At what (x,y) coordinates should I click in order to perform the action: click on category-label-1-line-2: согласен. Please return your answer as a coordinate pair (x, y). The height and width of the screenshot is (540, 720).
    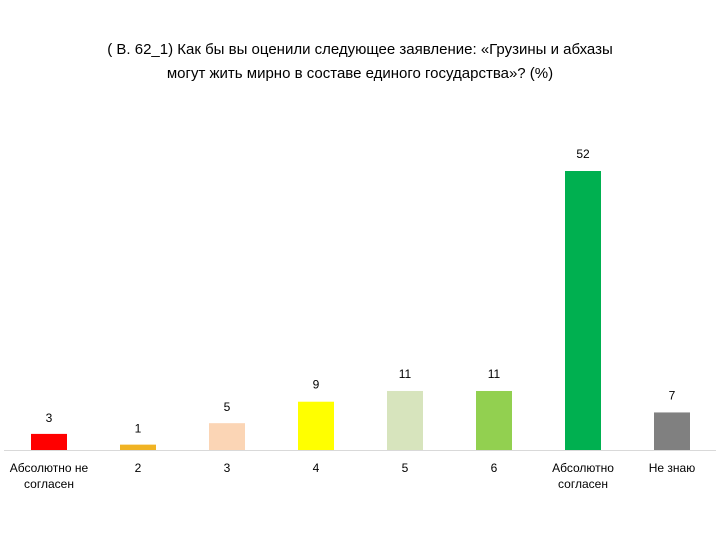
    Looking at the image, I should click on (49, 484).